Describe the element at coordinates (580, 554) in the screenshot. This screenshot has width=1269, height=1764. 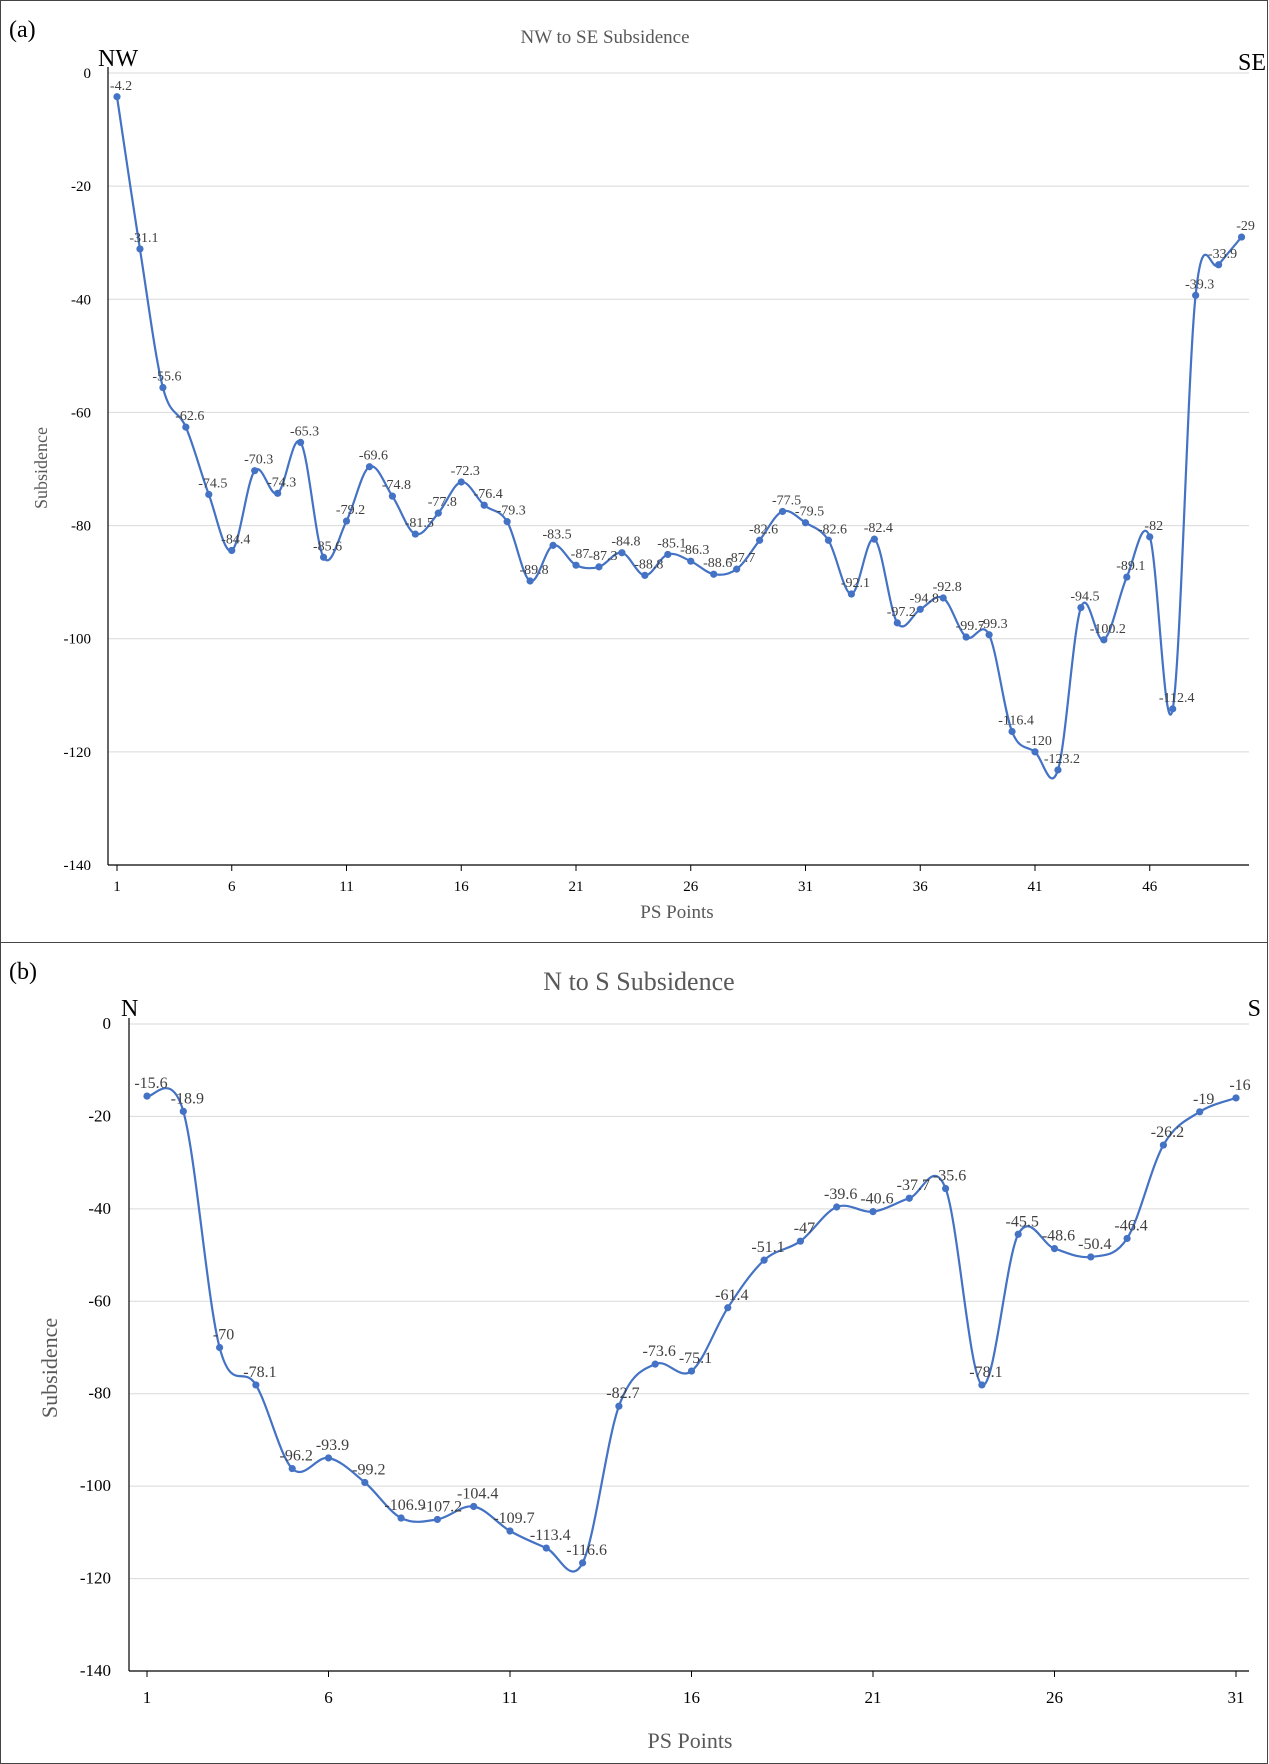
I see `data-label: -87` at that location.